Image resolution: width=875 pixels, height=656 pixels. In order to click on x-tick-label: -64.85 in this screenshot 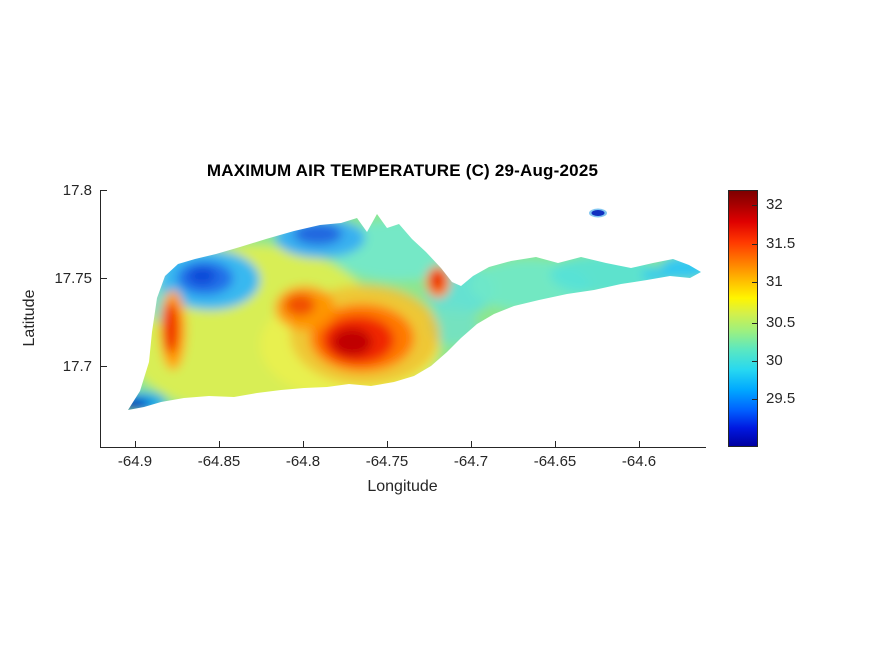, I will do `click(219, 461)`.